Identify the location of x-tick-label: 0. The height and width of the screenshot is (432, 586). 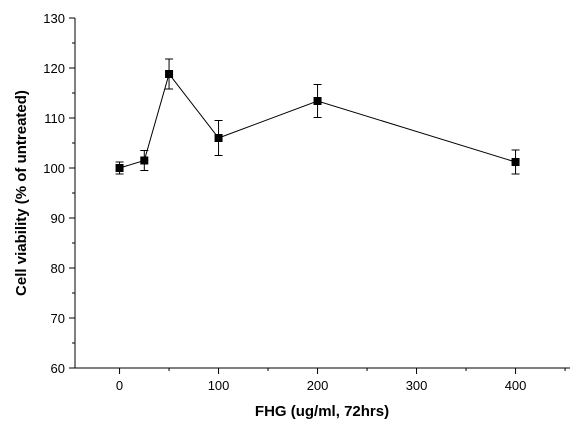
(119, 385).